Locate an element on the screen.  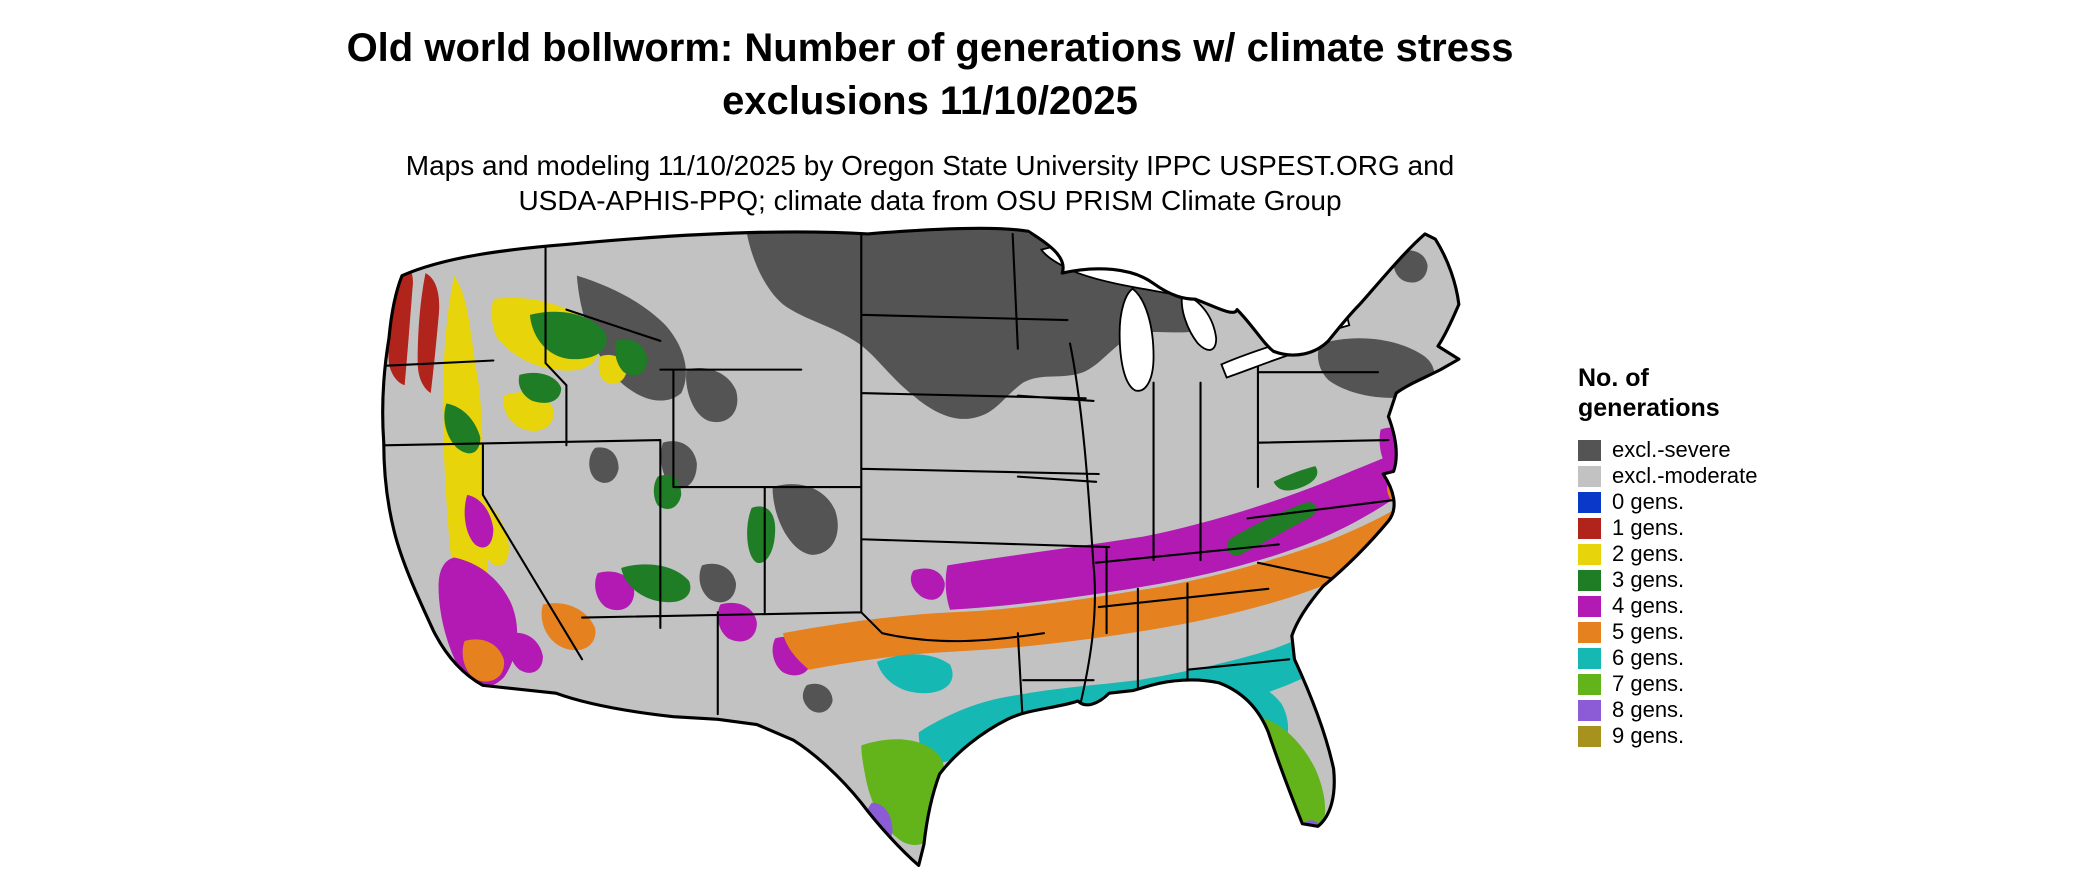
legend-title-line1: No. of is located at coordinates (1613, 378).